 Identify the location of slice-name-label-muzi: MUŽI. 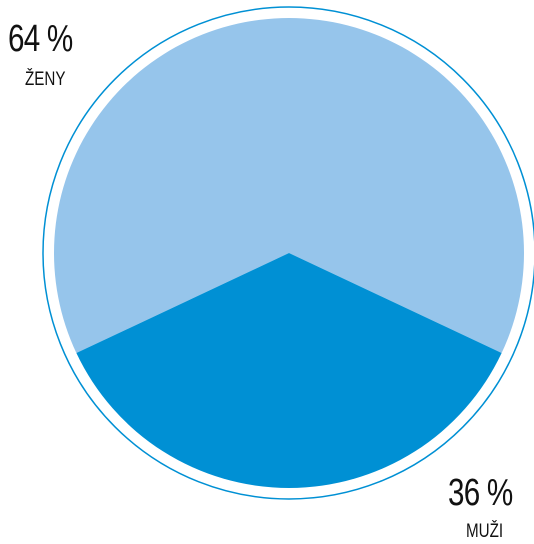
(485, 531).